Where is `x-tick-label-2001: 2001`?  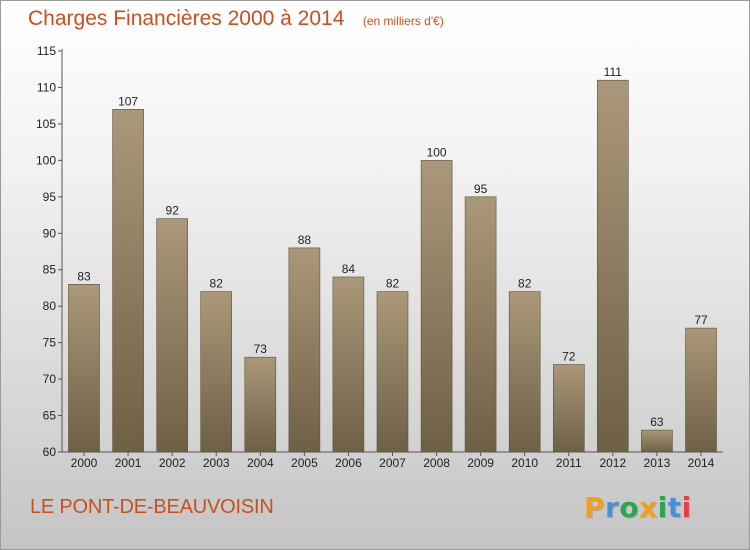
x-tick-label-2001: 2001 is located at coordinates (128, 463).